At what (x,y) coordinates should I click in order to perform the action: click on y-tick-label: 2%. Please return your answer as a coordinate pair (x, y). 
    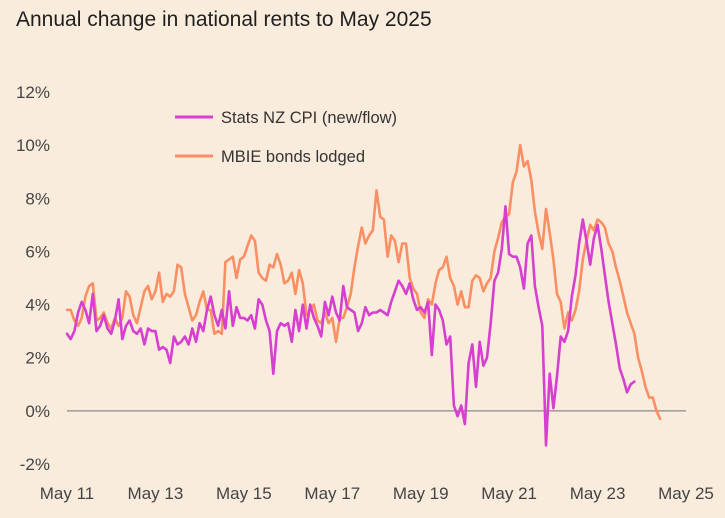
    Looking at the image, I should click on (37, 358).